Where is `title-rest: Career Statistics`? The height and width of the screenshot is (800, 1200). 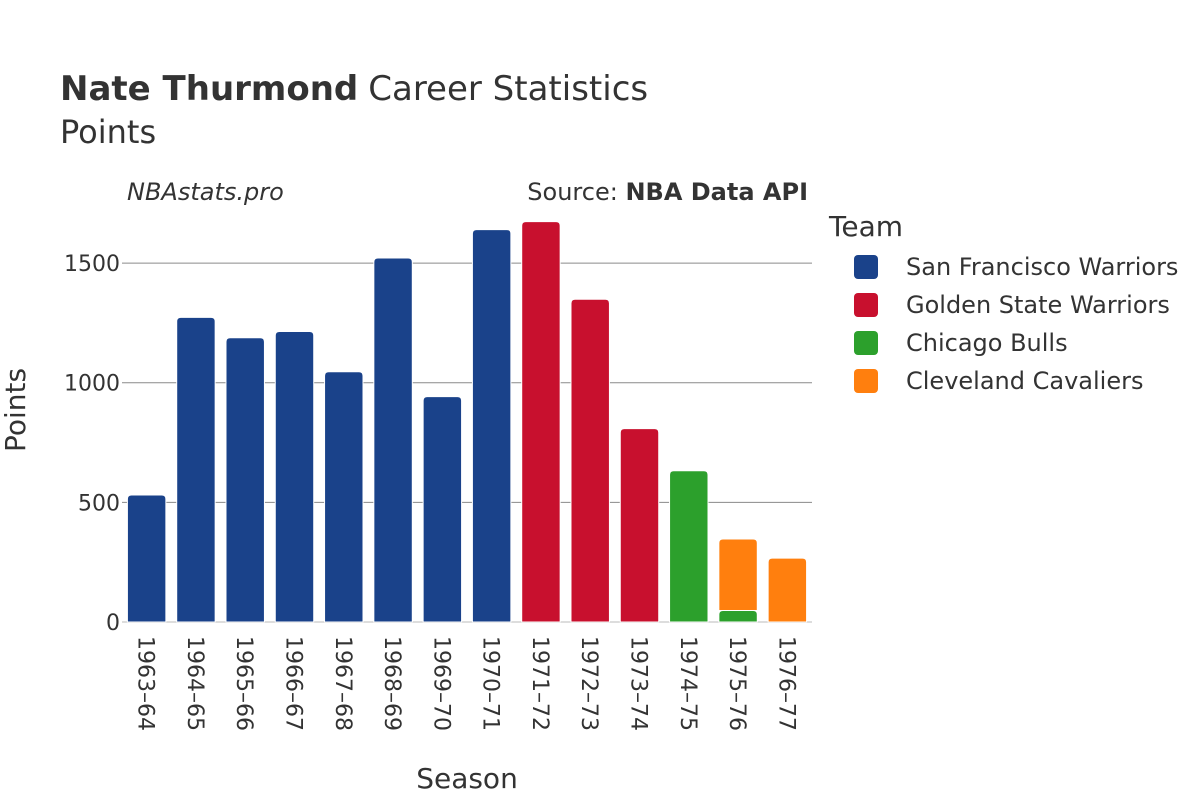
title-rest: Career Statistics is located at coordinates (508, 89).